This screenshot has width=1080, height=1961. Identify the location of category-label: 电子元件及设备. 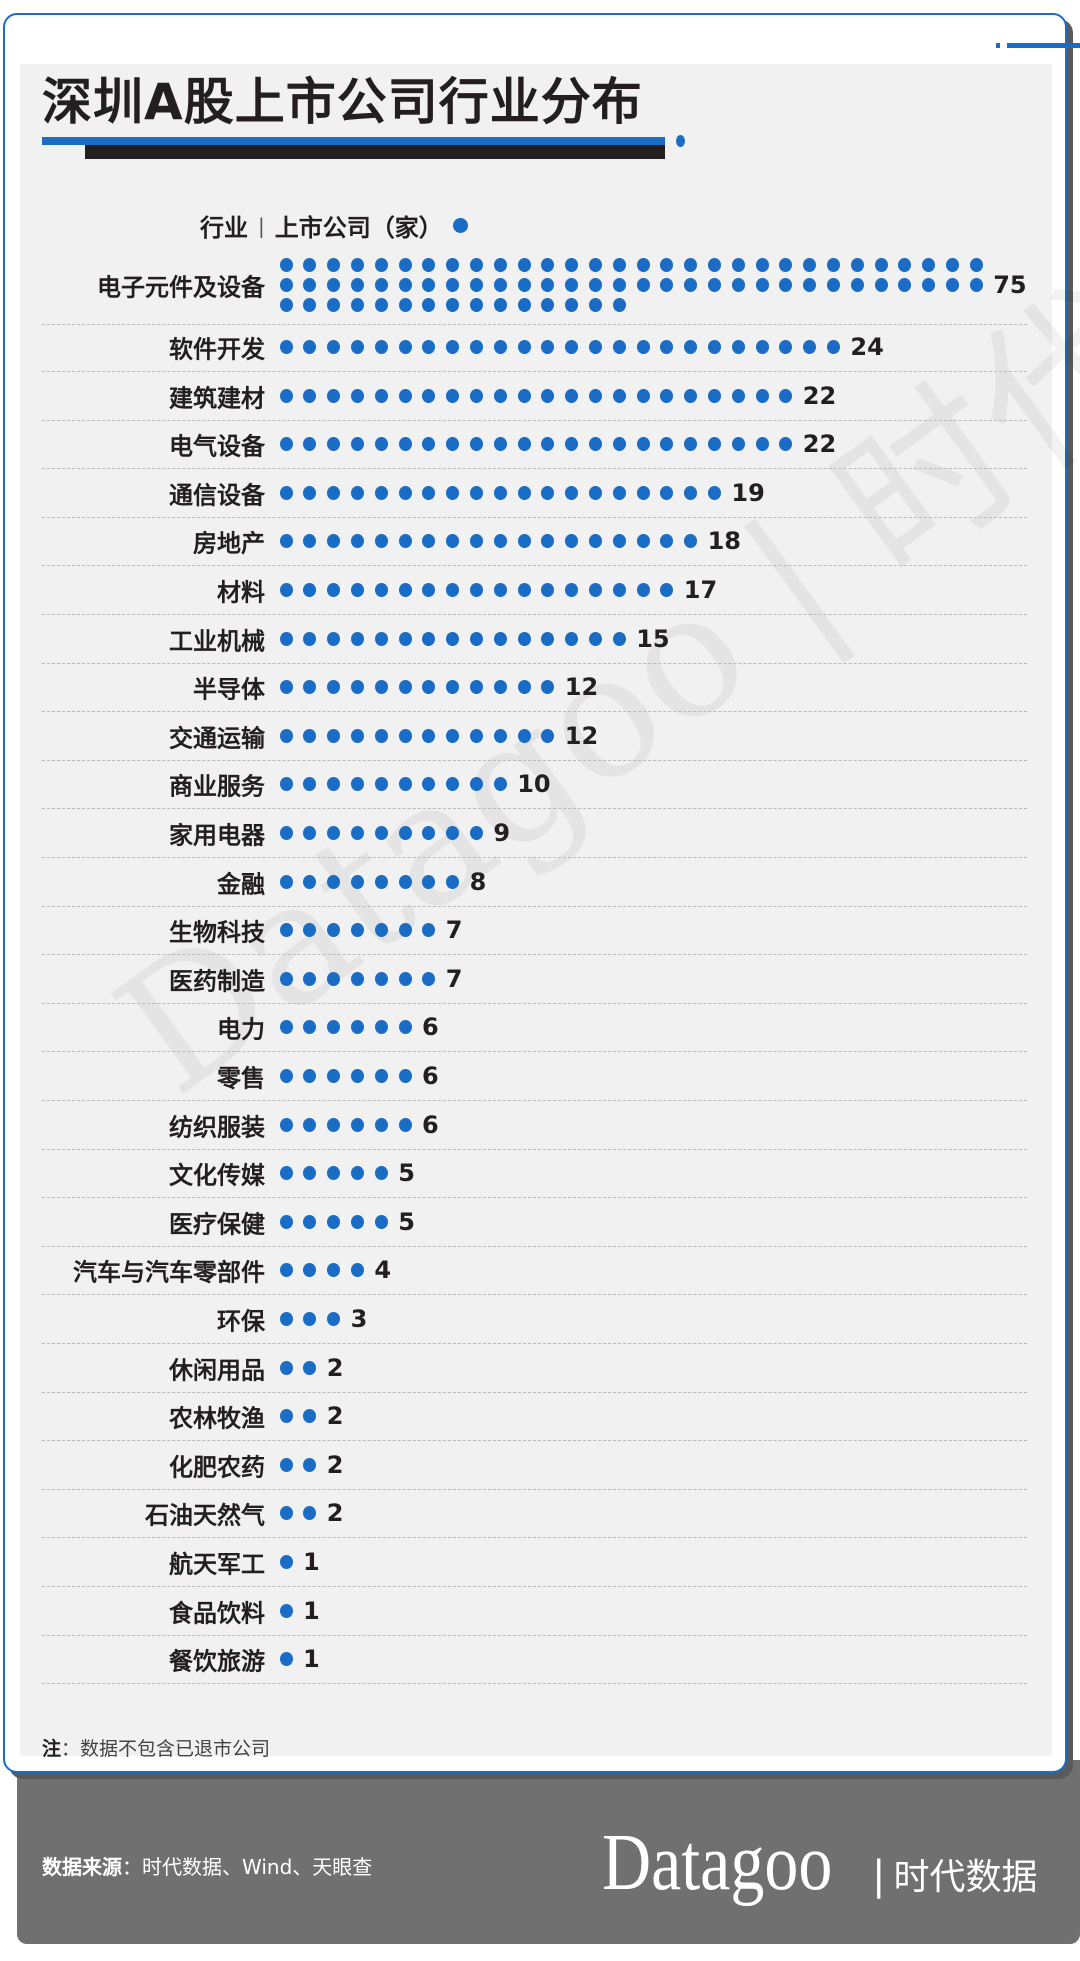
(181, 287).